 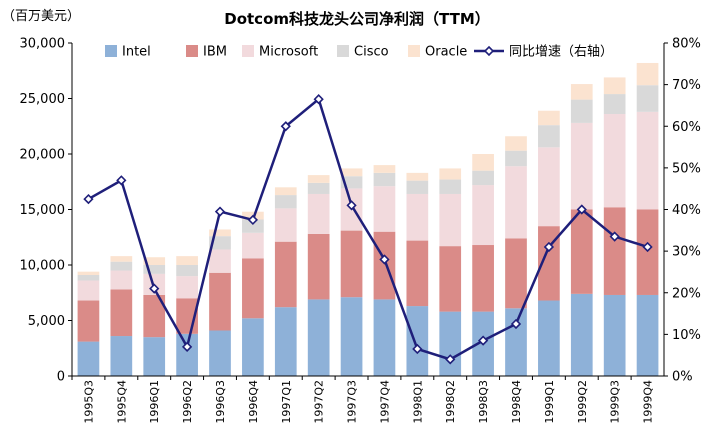 I want to click on y2-tick-label: 80%, so click(x=686, y=44).